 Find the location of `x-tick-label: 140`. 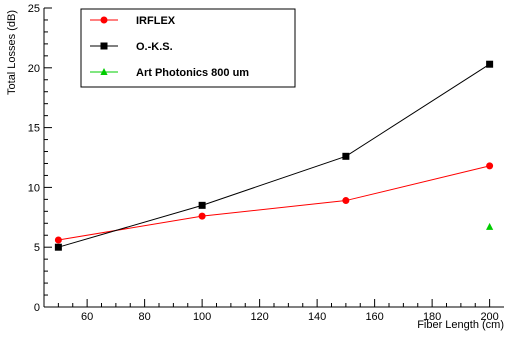

x-tick-label: 140 is located at coordinates (317, 317).